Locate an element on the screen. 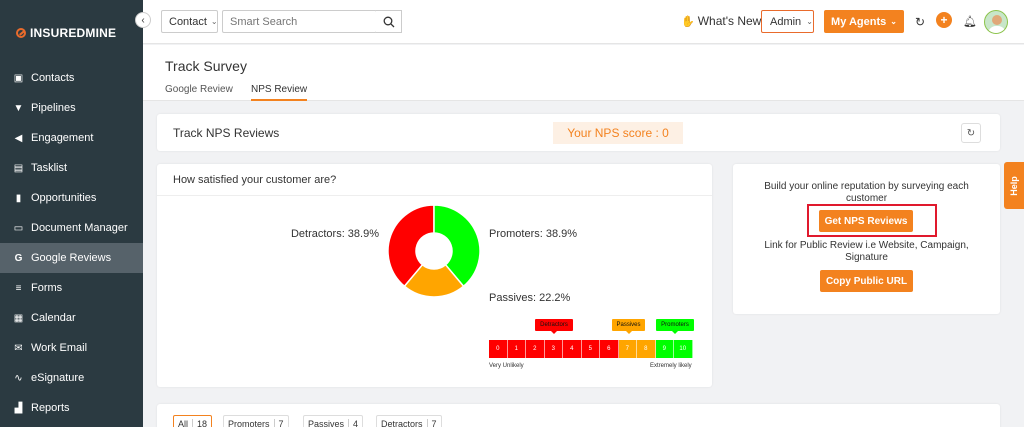 The image size is (1024, 427). public-link-text-line2: Signature is located at coordinates (866, 257).